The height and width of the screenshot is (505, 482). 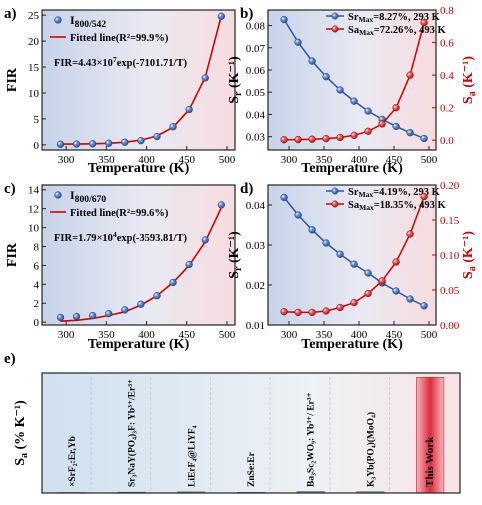 What do you see at coordinates (34, 42) in the screenshot?
I see `y-tick-label: 20` at bounding box center [34, 42].